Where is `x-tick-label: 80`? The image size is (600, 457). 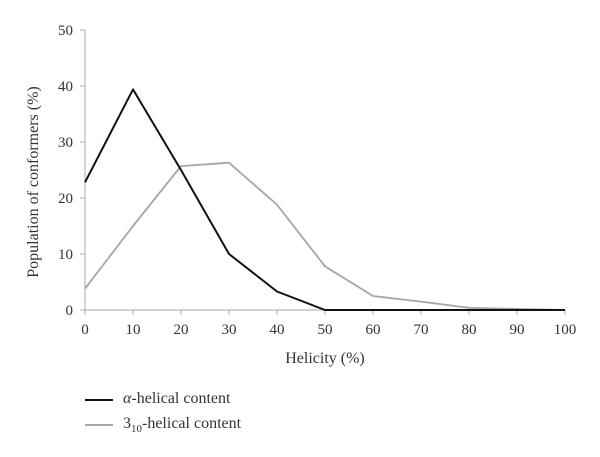 x-tick-label: 80 is located at coordinates (469, 330).